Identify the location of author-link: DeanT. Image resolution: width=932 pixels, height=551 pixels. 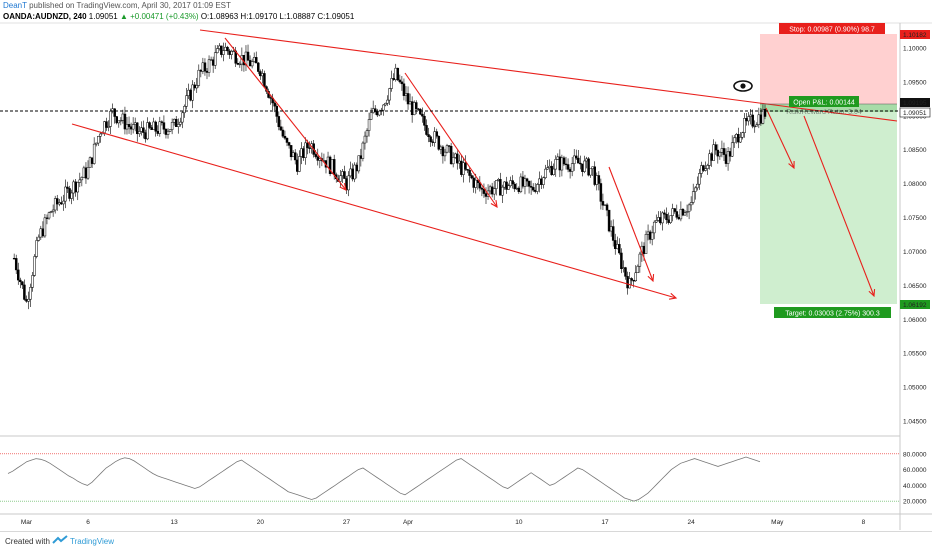
(15, 5).